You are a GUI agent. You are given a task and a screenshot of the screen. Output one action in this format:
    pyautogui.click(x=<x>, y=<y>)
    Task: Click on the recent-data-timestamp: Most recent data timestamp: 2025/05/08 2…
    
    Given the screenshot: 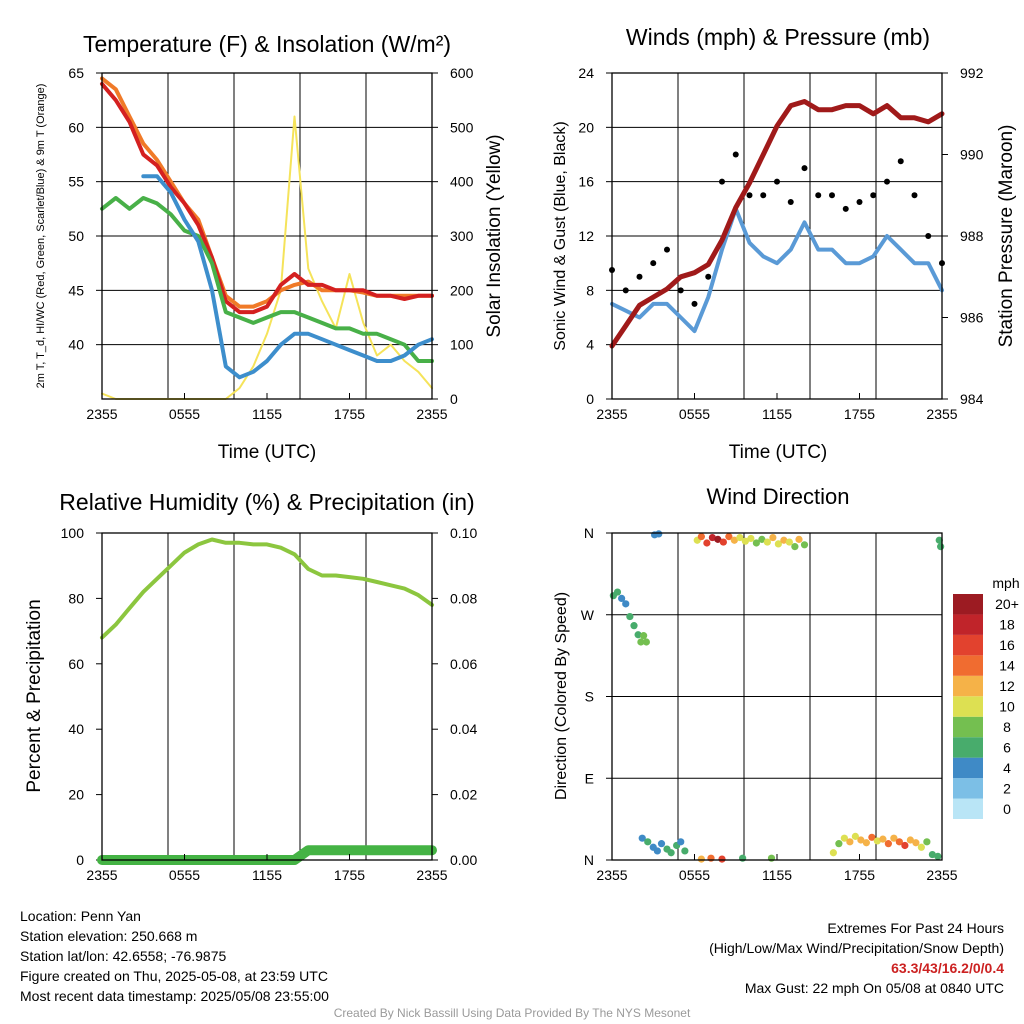 What is the action you would take?
    pyautogui.click(x=174, y=996)
    